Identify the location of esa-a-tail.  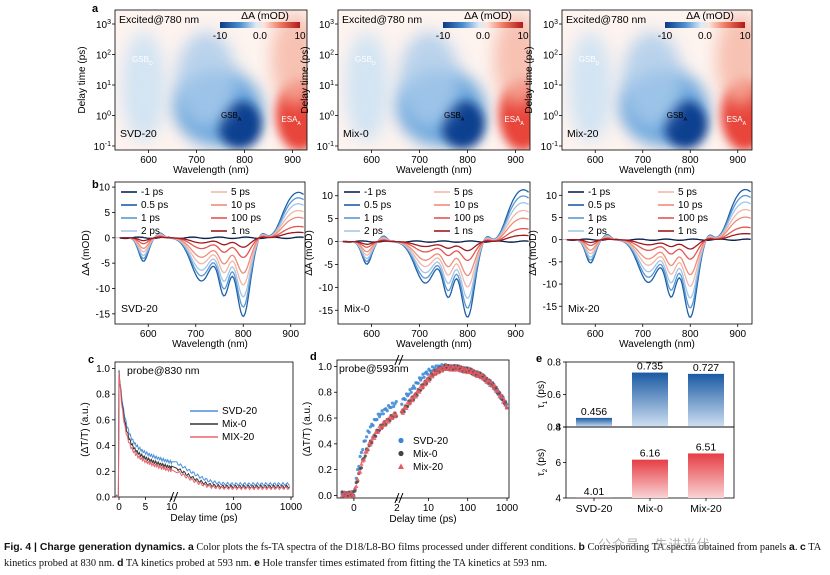
(512, 59).